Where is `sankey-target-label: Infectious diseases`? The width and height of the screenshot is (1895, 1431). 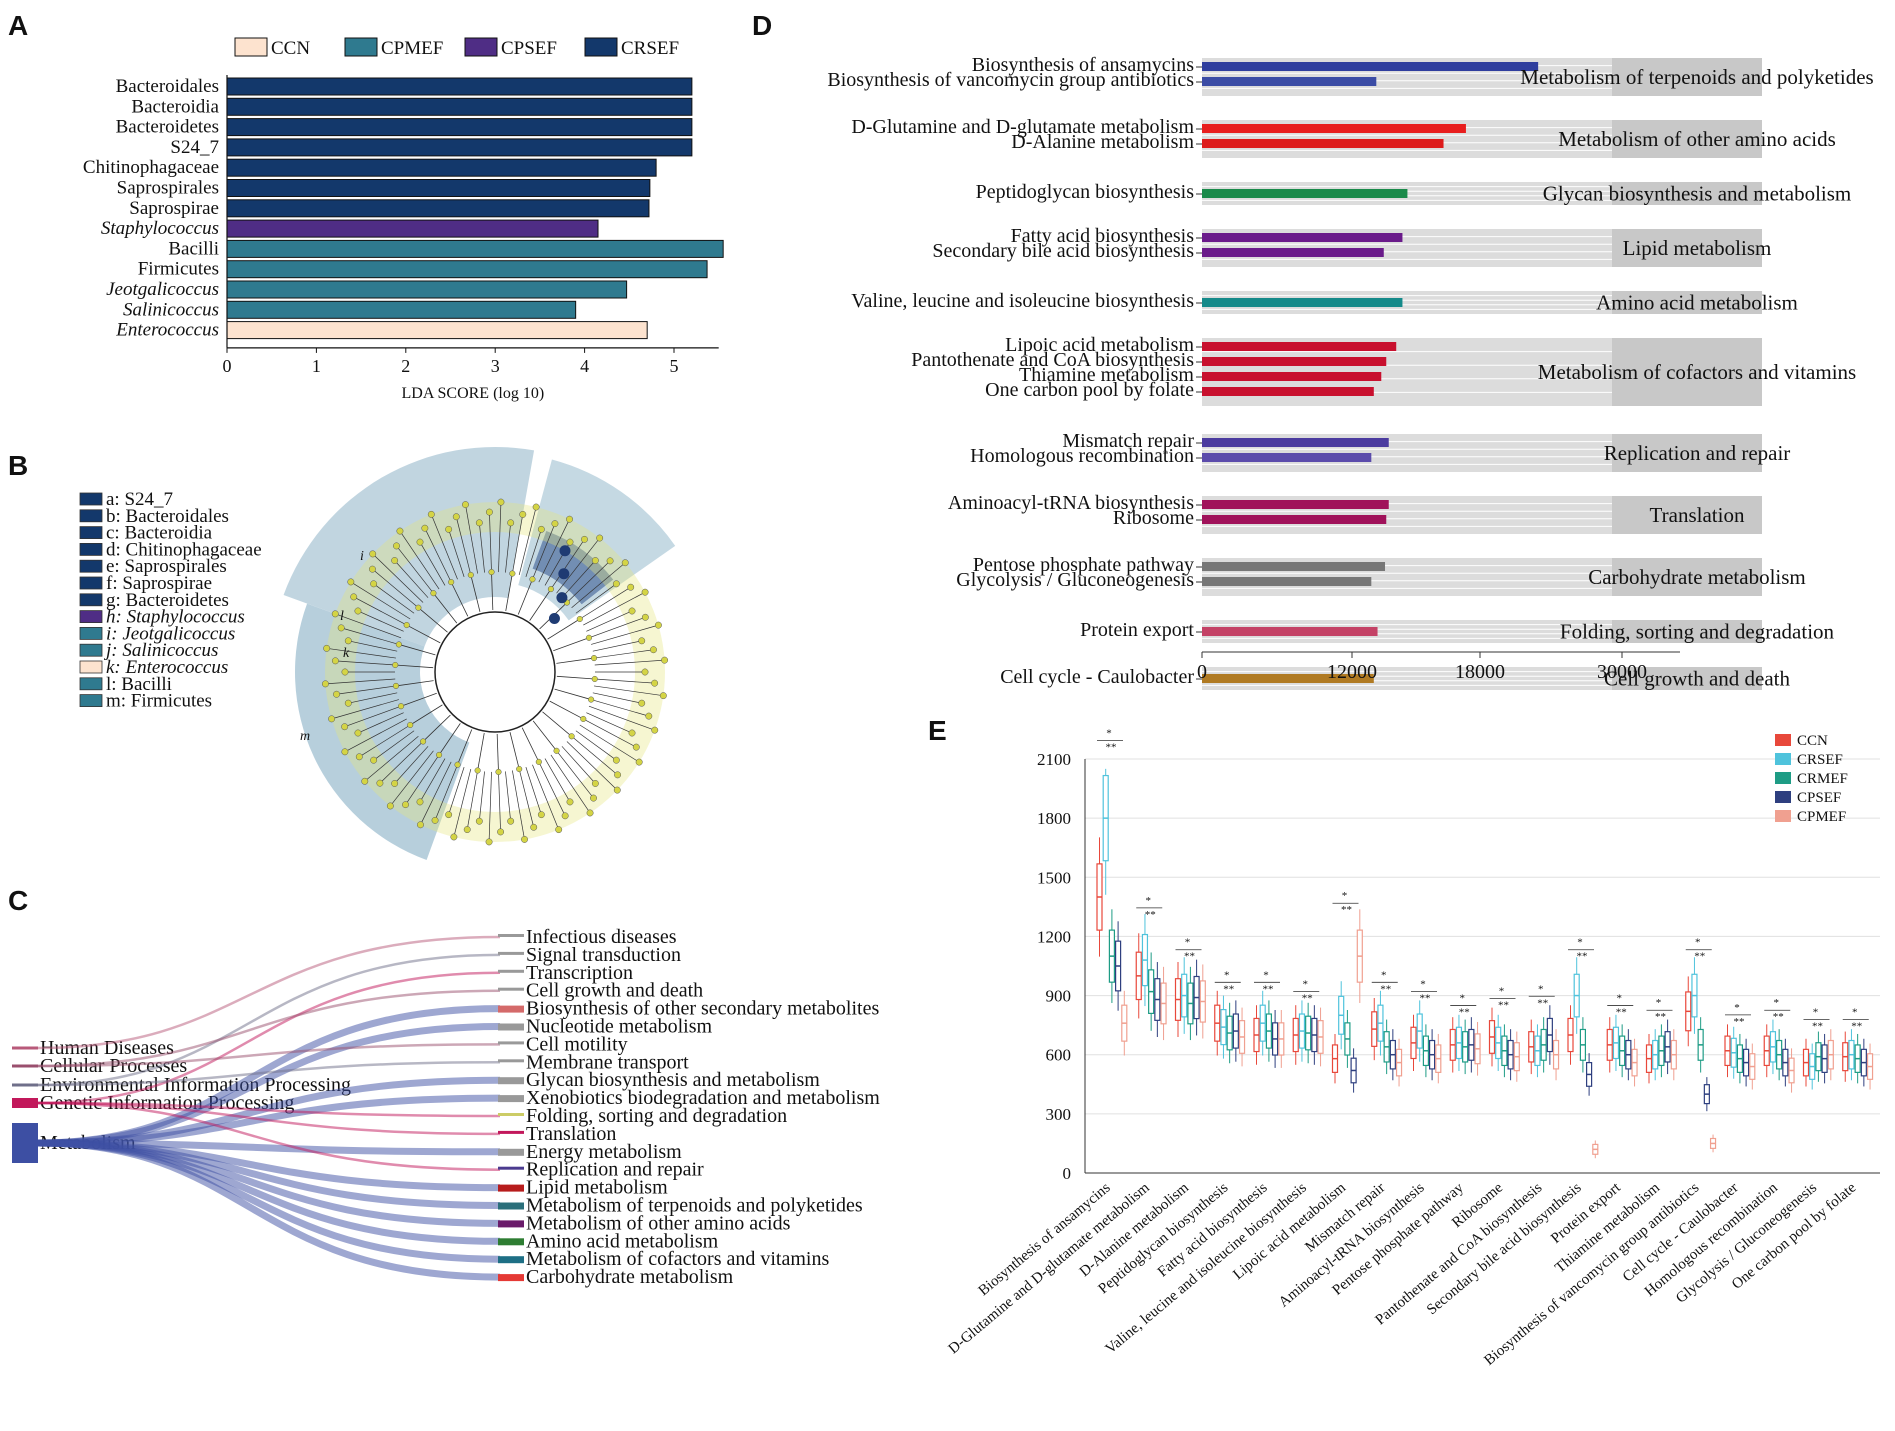 sankey-target-label: Infectious diseases is located at coordinates (601, 937).